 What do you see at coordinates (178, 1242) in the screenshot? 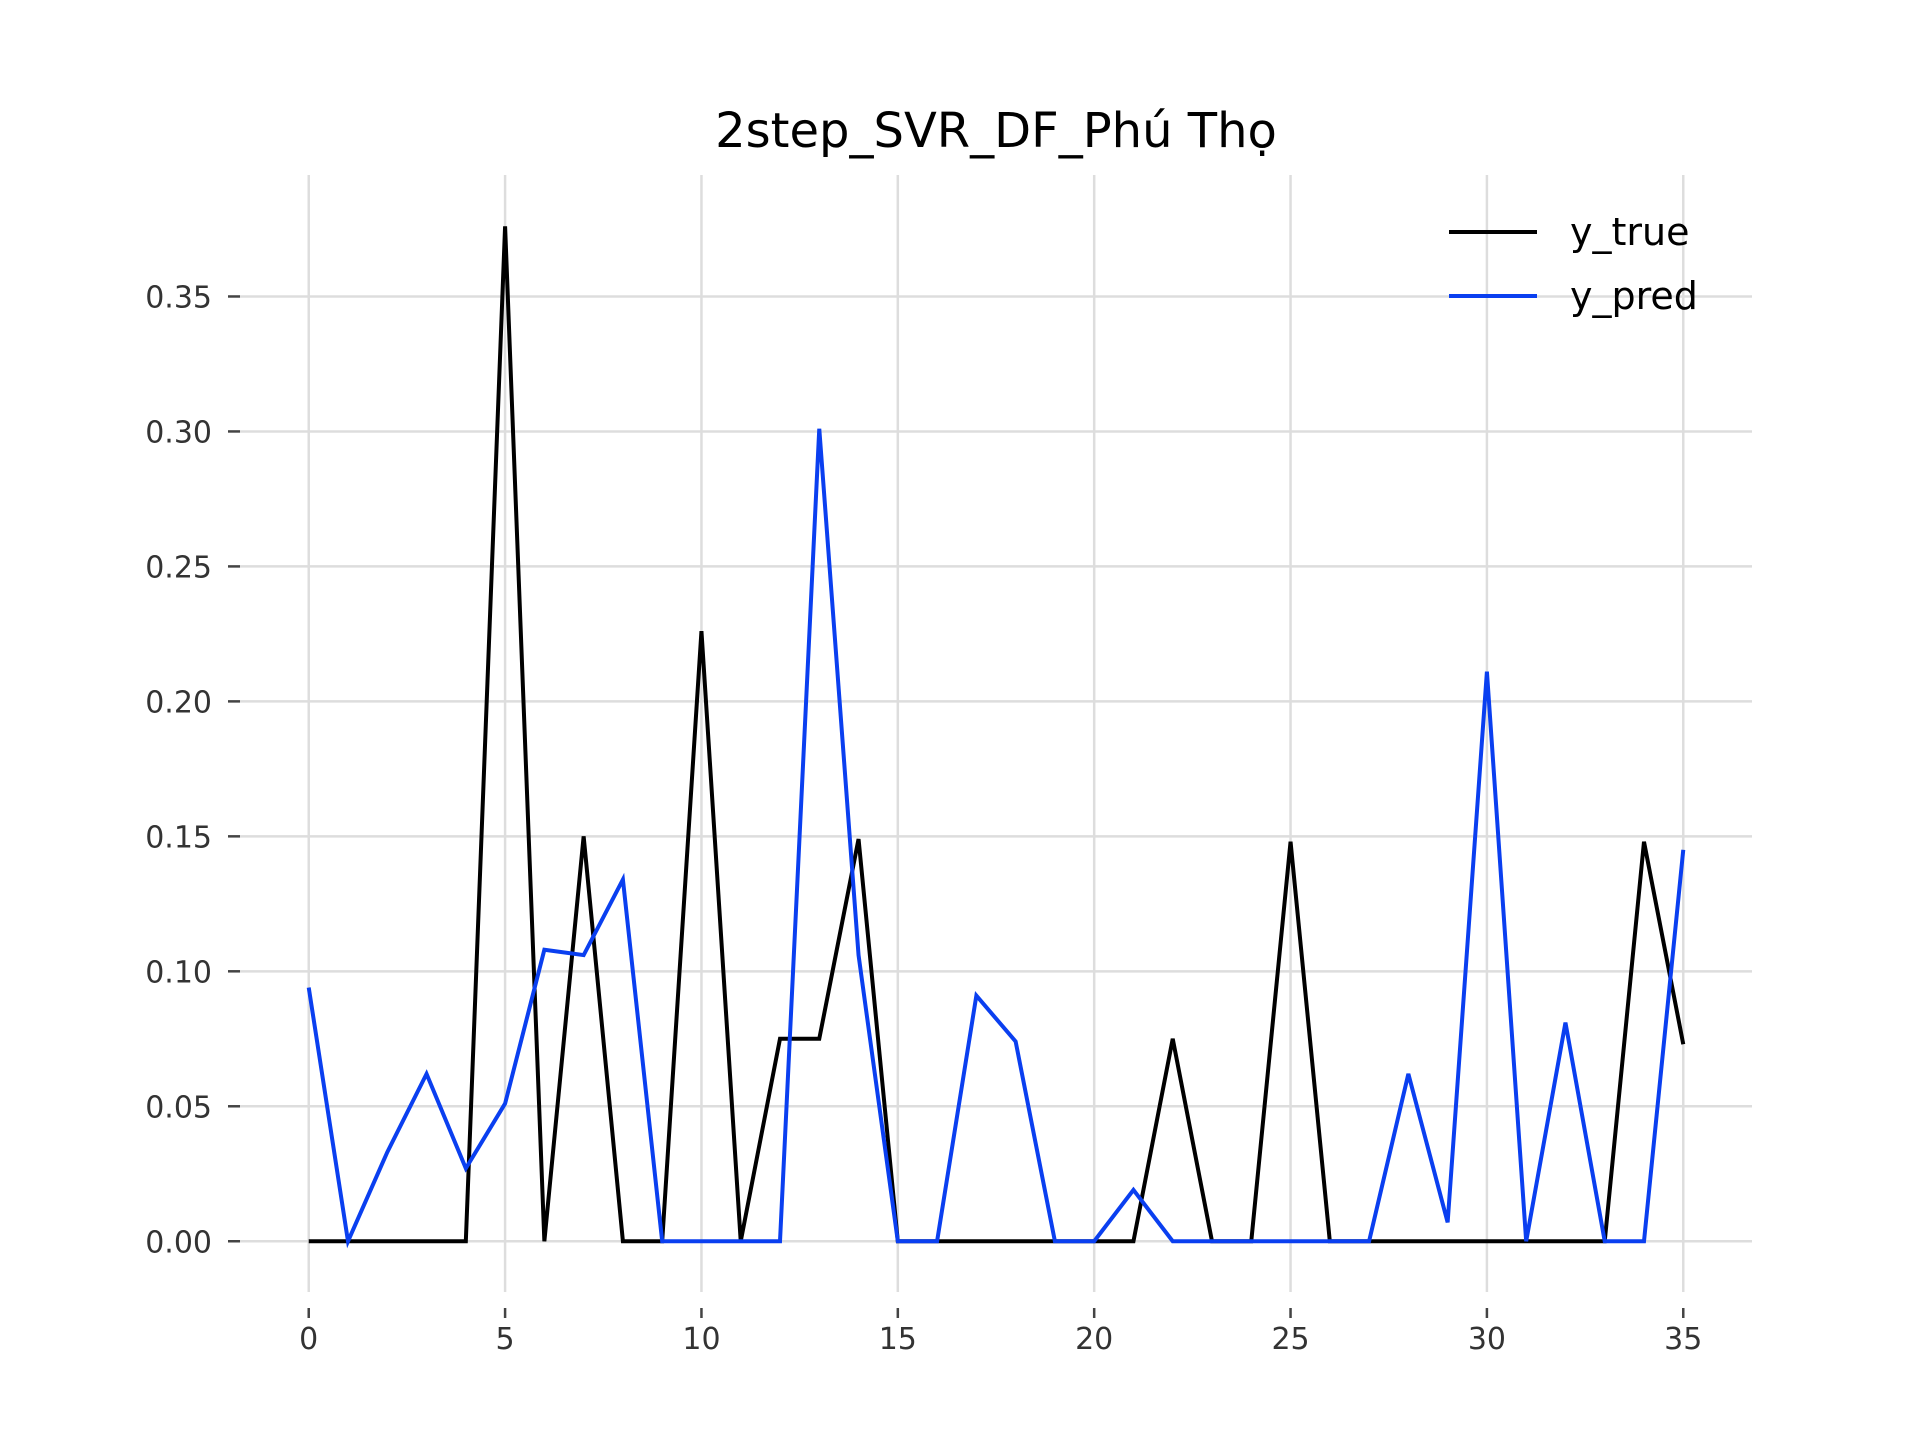
I see `y-tick-label: 0.00` at bounding box center [178, 1242].